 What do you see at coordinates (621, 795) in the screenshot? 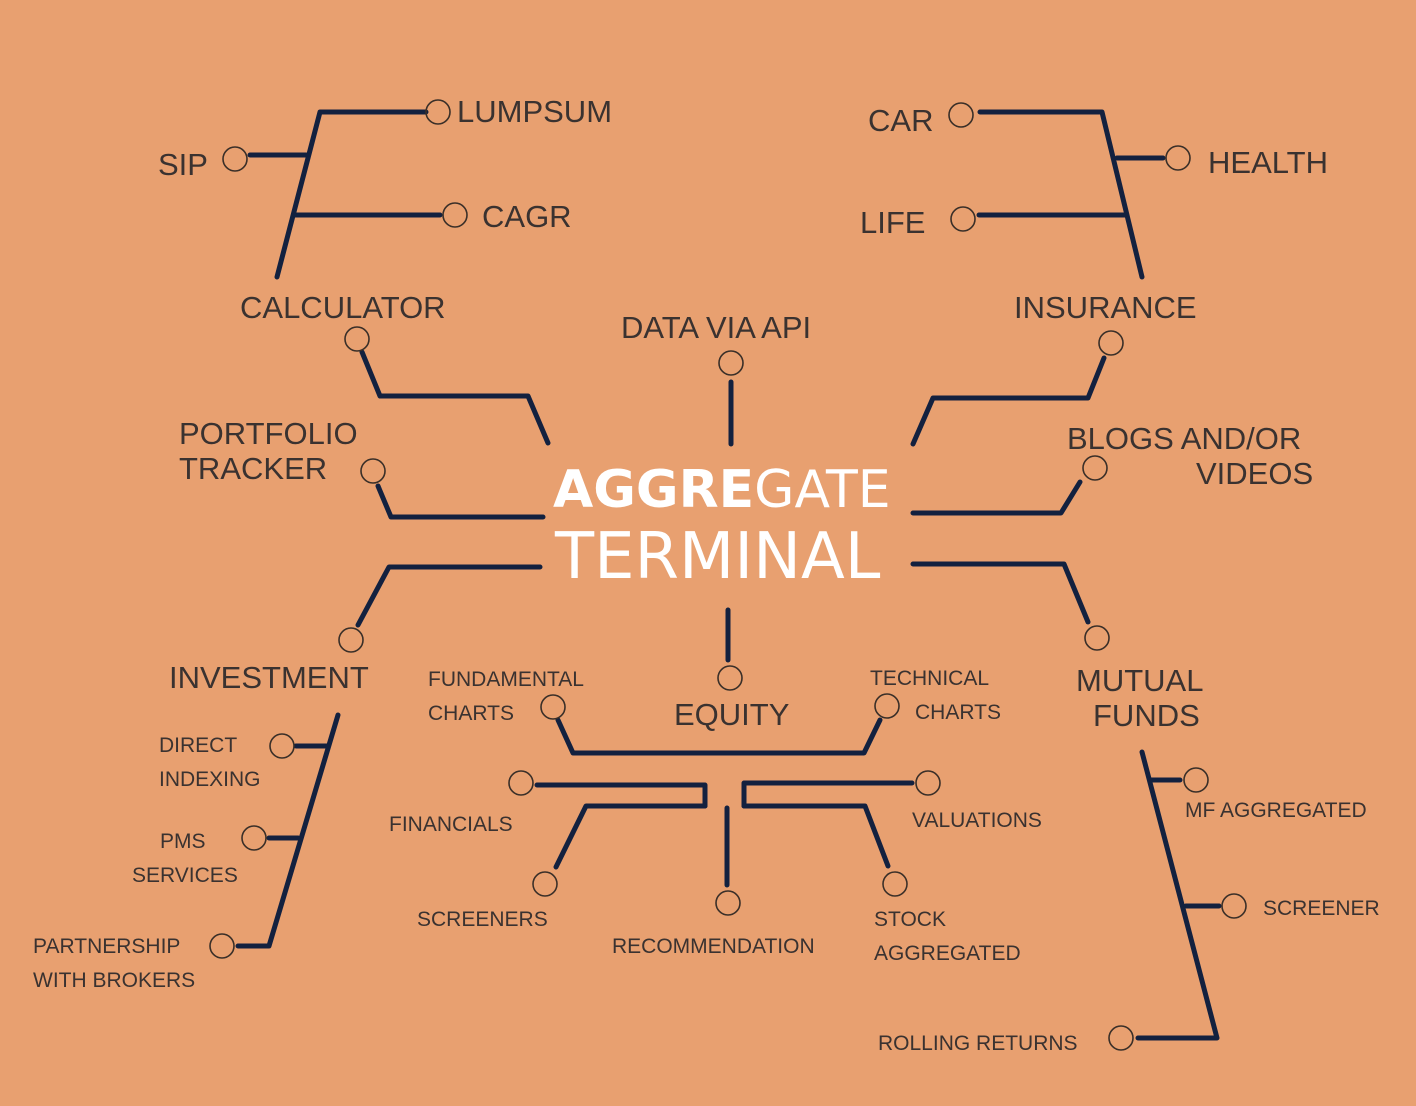
I see `financials-connector` at bounding box center [621, 795].